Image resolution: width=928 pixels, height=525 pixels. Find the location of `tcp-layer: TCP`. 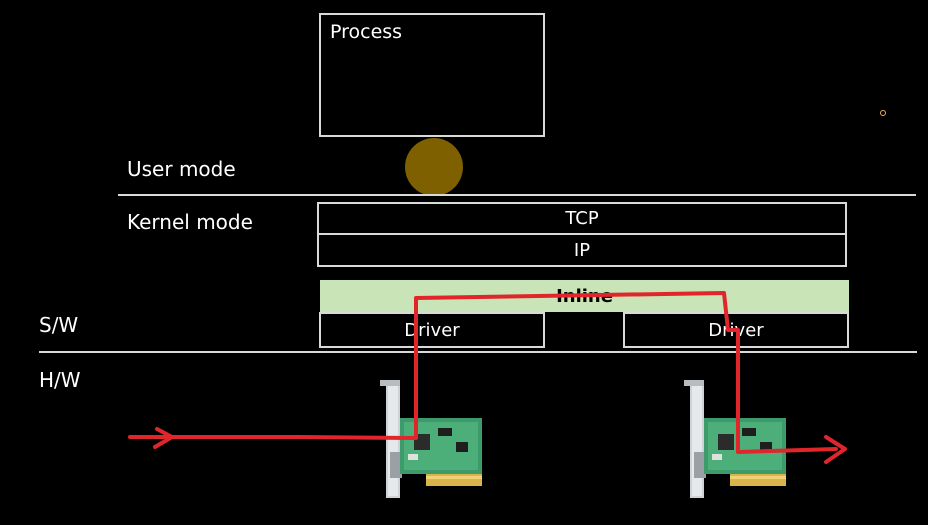

tcp-layer: TCP is located at coordinates (582, 218).